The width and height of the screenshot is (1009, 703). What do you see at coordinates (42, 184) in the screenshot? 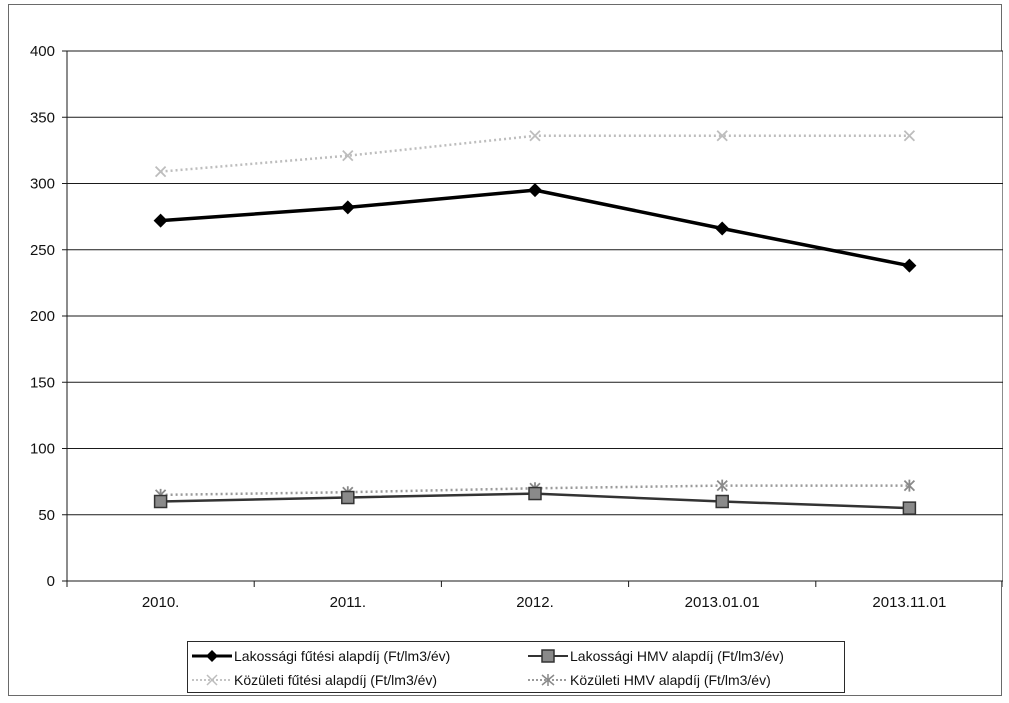
I see `y-tick-label: 300` at bounding box center [42, 184].